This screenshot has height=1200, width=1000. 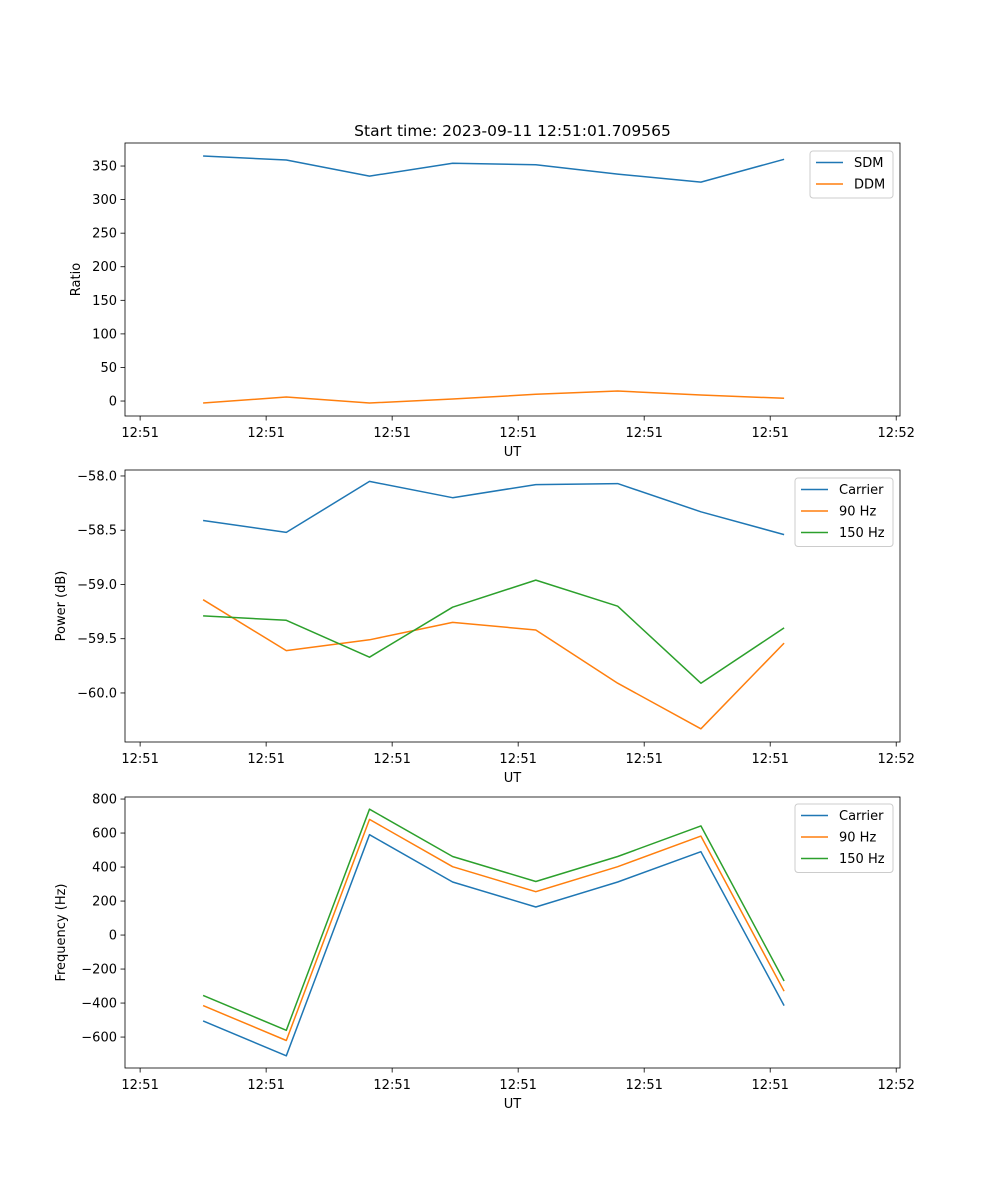 What do you see at coordinates (104, 234) in the screenshot?
I see `y-tick-label: 250` at bounding box center [104, 234].